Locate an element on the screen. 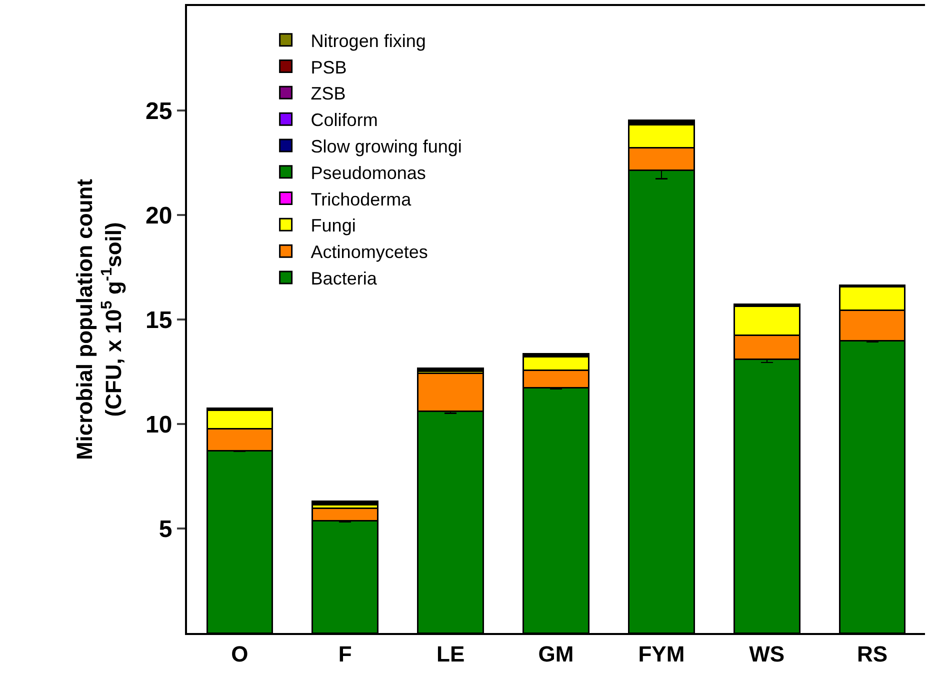 The height and width of the screenshot is (679, 927). x-tick-label: FYM is located at coordinates (661, 653).